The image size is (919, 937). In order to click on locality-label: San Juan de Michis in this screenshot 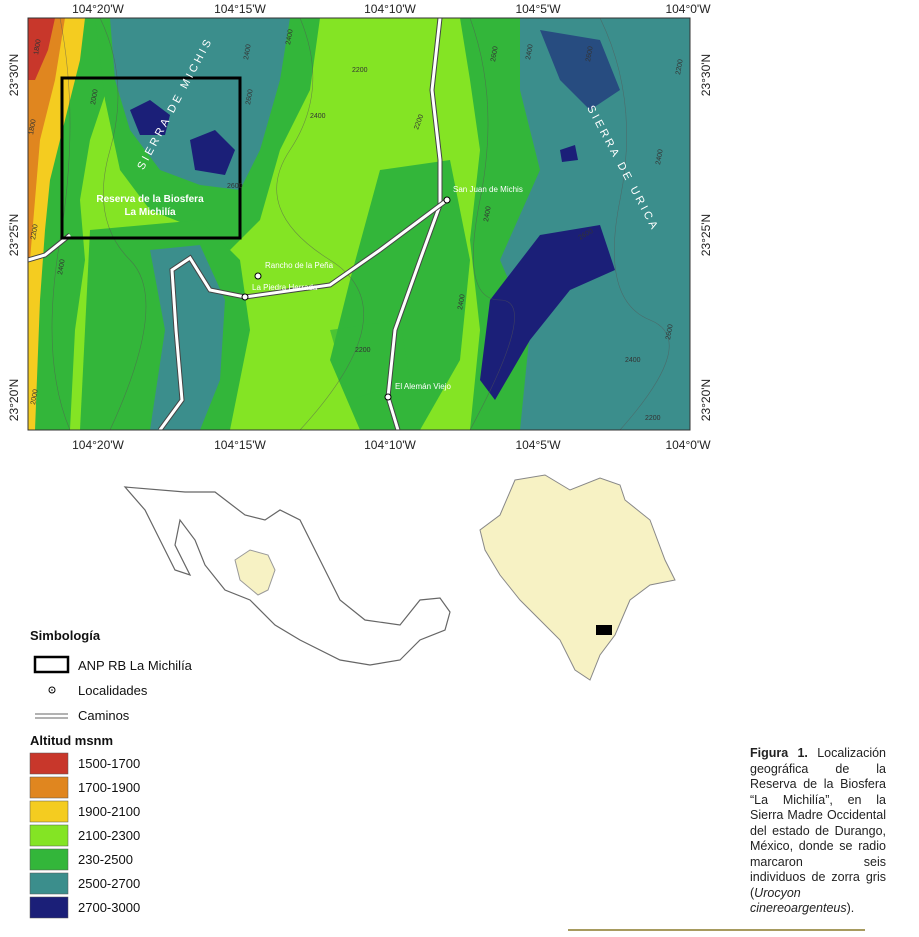, I will do `click(488, 189)`.